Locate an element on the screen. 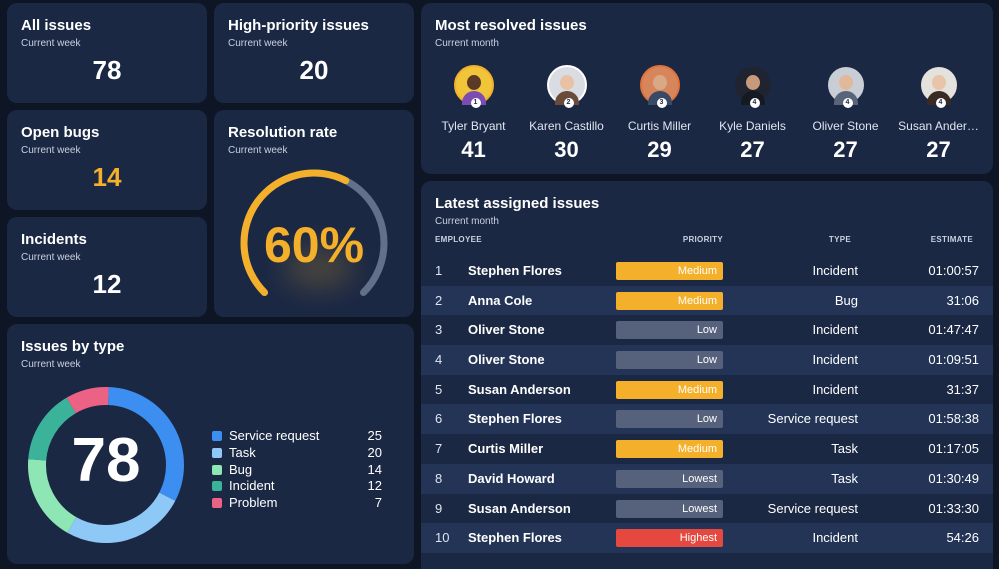  column-header-estimate: ESTIMATE is located at coordinates (951, 239).